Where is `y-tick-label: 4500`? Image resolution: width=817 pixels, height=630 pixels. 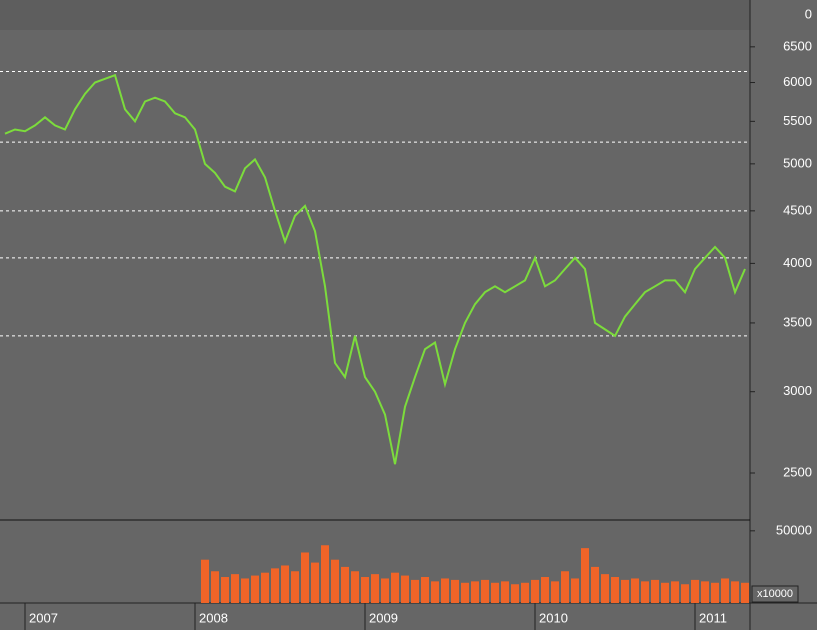 y-tick-label: 4500 is located at coordinates (797, 209).